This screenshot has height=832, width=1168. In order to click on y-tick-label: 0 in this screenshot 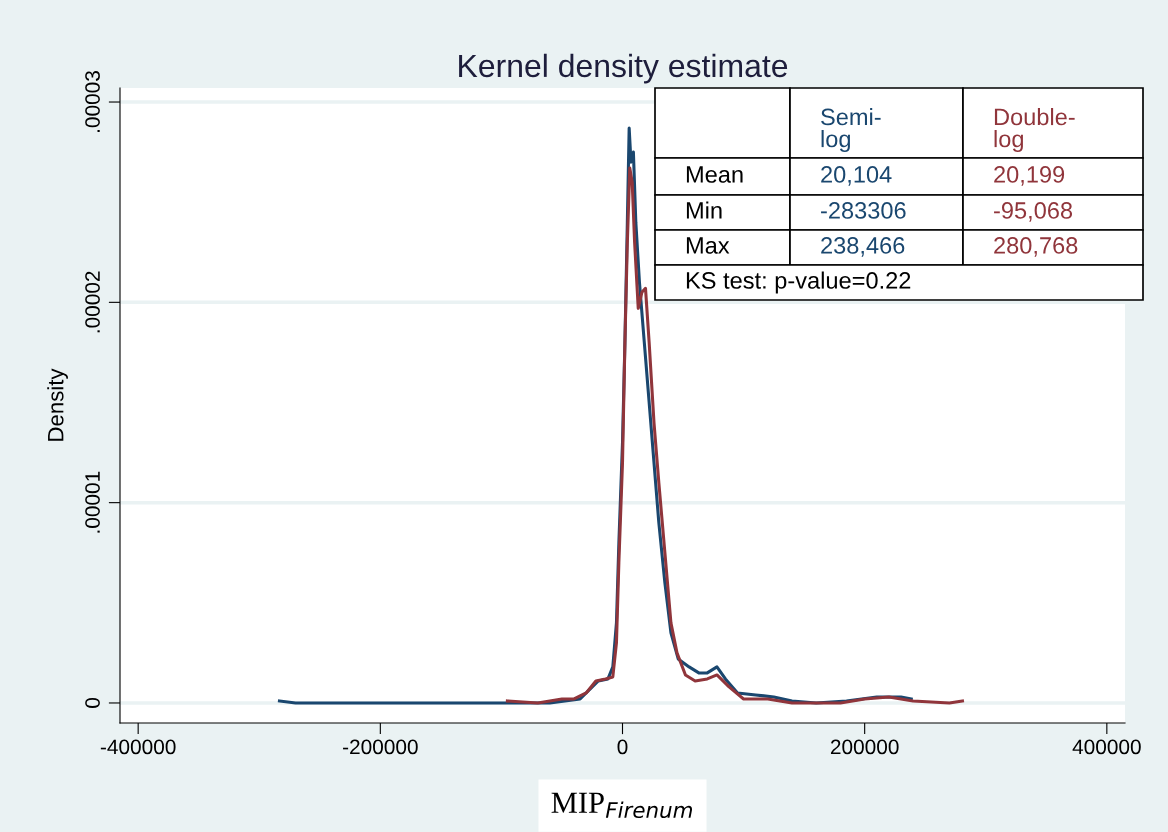, I will do `click(92, 702)`.